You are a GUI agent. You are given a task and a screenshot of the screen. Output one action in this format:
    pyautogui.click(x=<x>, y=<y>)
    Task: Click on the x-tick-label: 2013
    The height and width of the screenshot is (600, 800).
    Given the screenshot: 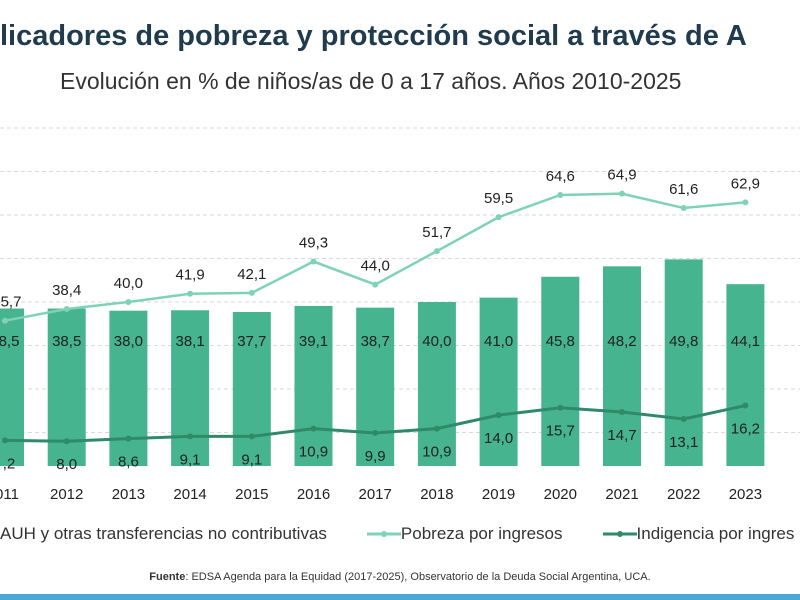 What is the action you would take?
    pyautogui.click(x=128, y=494)
    